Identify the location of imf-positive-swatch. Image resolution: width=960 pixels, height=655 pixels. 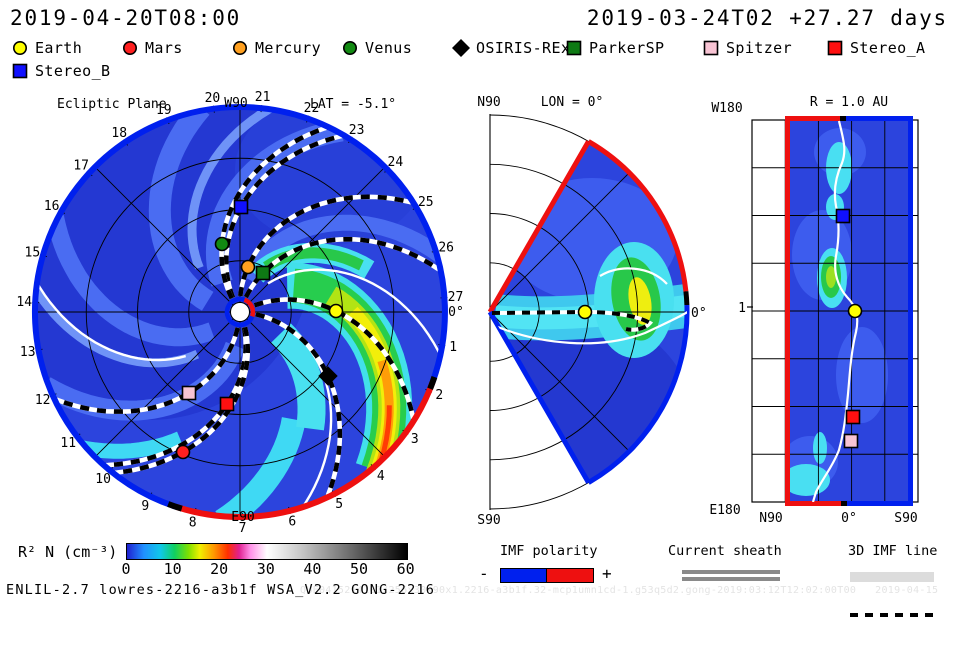
(570, 575).